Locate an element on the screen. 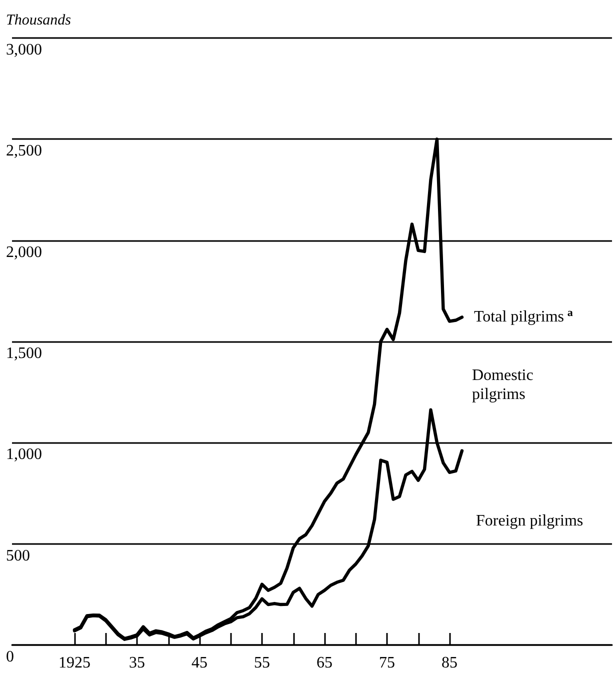  y-tick-label: 2,000 is located at coordinates (24, 252).